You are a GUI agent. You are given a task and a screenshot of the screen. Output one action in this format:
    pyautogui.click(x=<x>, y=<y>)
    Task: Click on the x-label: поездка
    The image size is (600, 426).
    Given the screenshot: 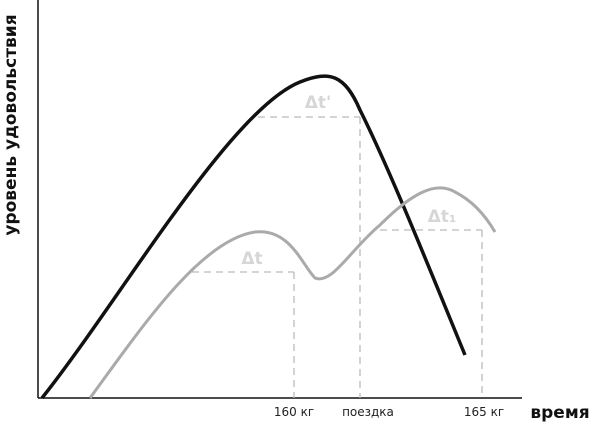 What is the action you would take?
    pyautogui.click(x=368, y=412)
    